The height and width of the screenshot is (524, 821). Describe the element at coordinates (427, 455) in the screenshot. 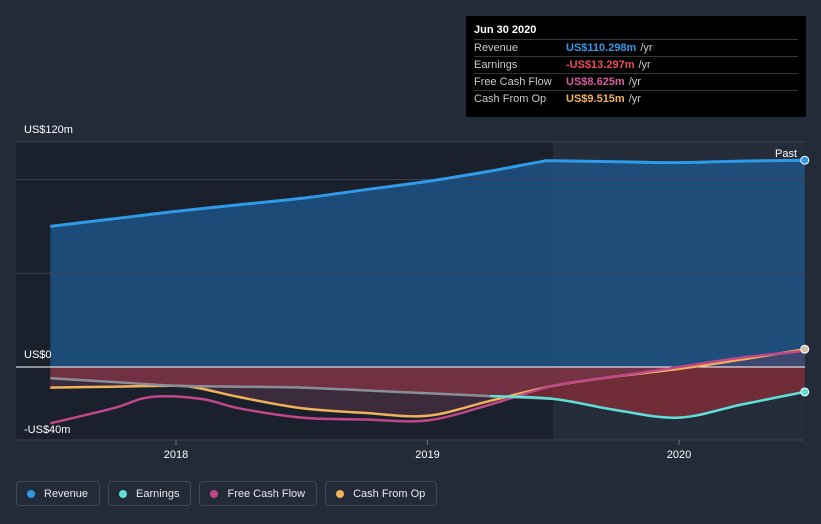

I see `x-tick-label-2019: 2019` at that location.